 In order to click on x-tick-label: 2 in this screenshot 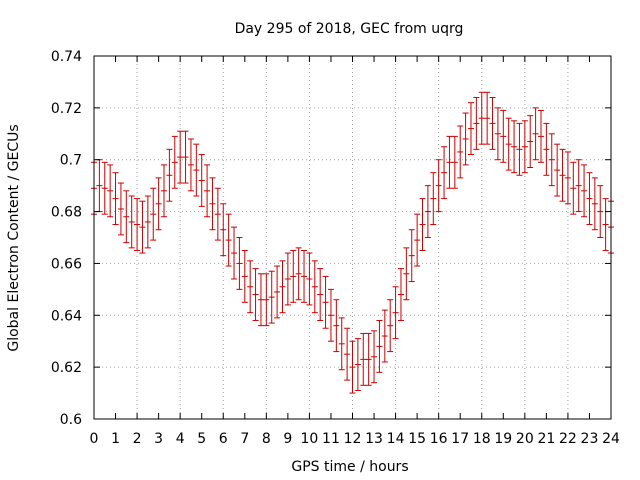, I will do `click(137, 439)`.